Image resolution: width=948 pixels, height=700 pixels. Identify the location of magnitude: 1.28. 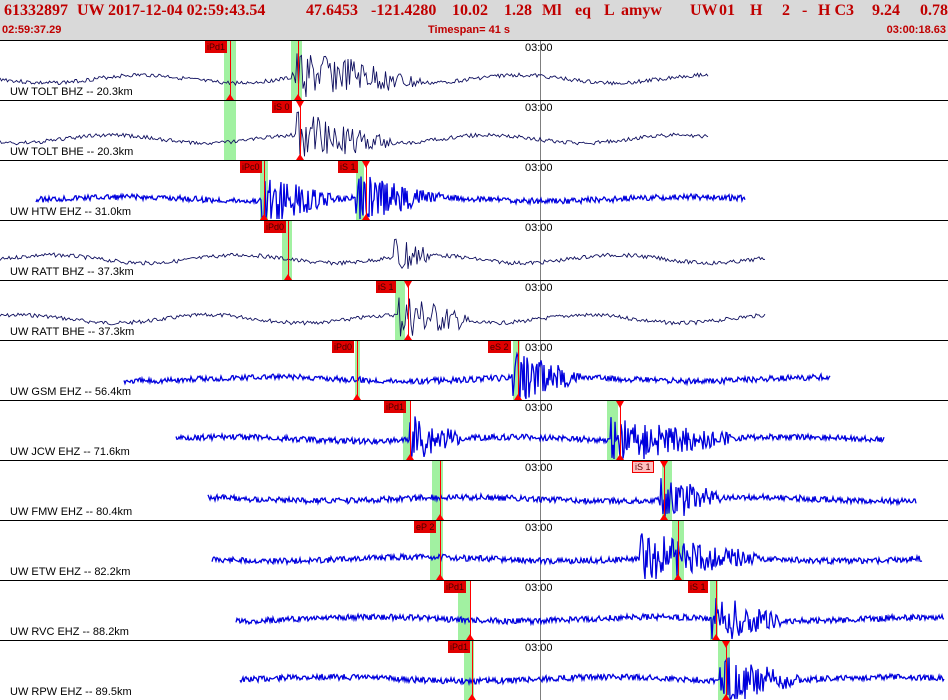
(518, 10).